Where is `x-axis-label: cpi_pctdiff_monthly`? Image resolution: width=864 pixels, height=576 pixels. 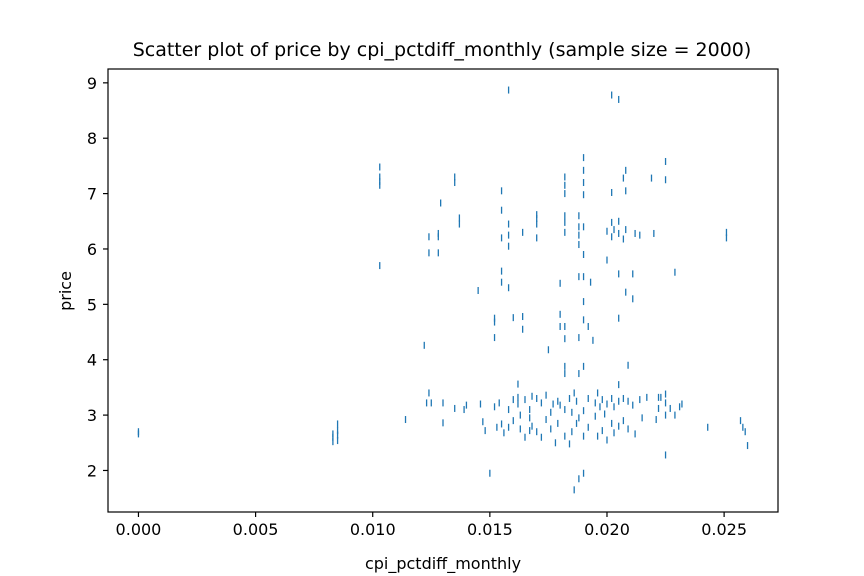 x-axis-label: cpi_pctdiff_monthly is located at coordinates (443, 564).